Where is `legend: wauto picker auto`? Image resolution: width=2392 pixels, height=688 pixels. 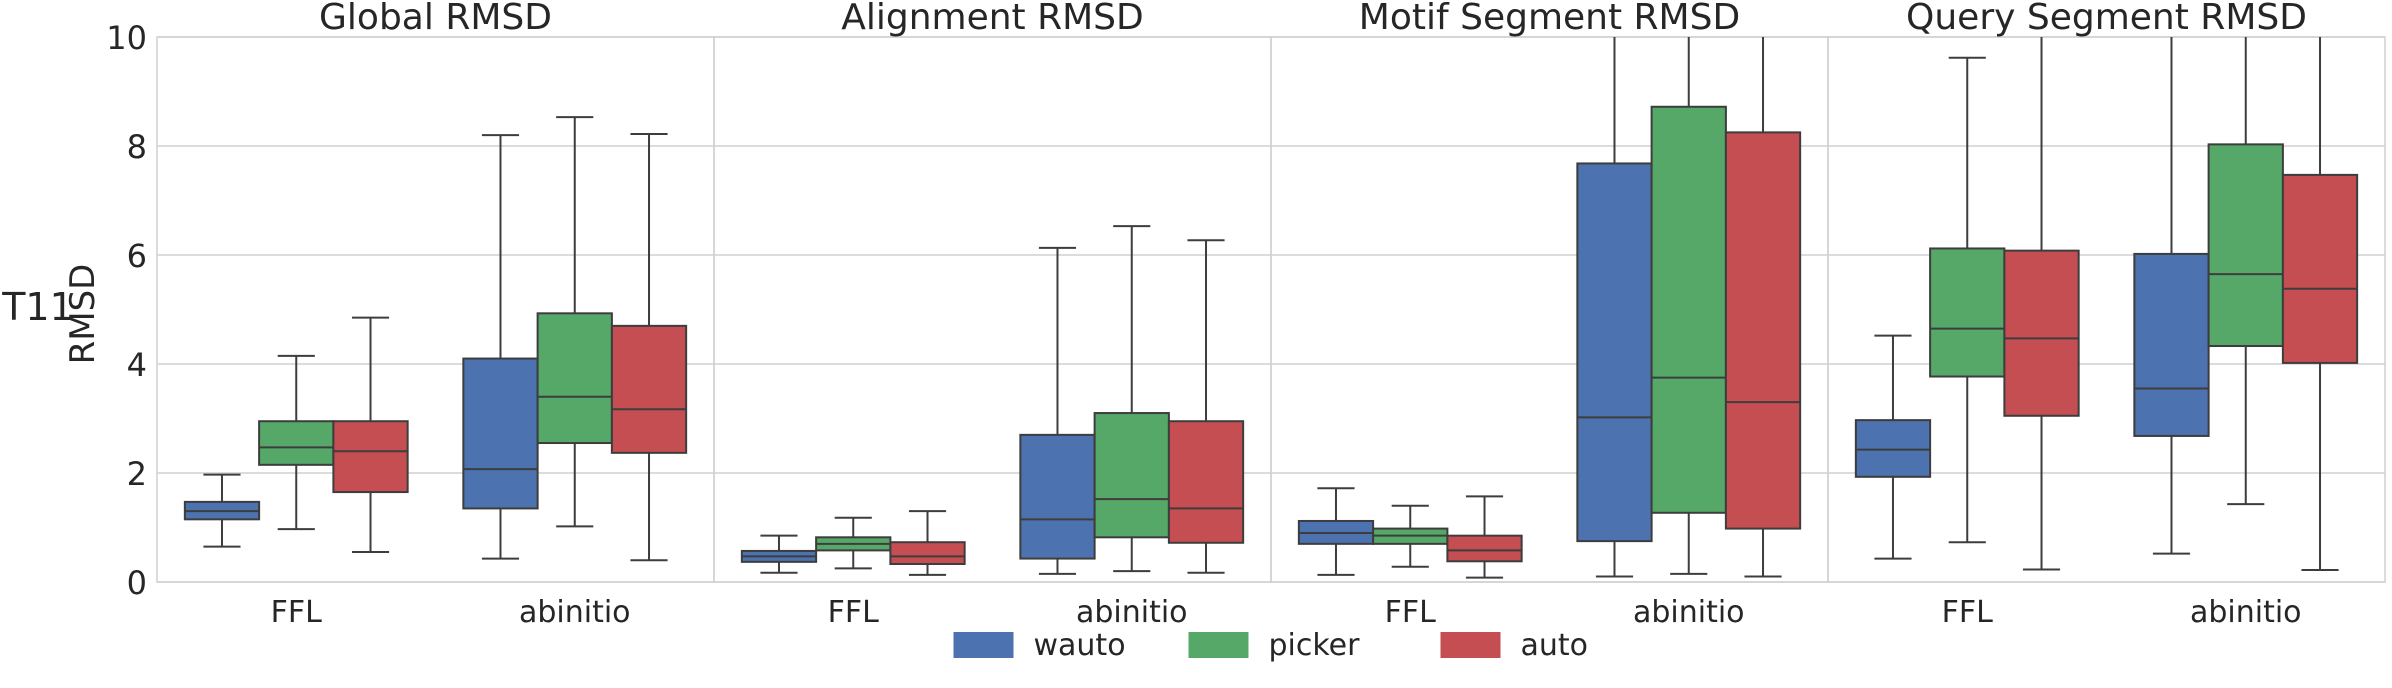
legend: wauto picker auto is located at coordinates (1271, 645).